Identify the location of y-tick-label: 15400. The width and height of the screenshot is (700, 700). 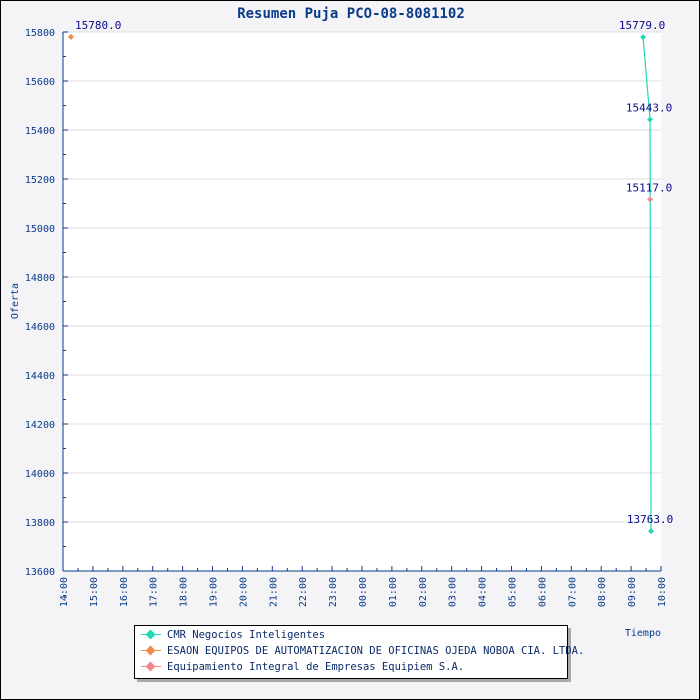
(40, 131).